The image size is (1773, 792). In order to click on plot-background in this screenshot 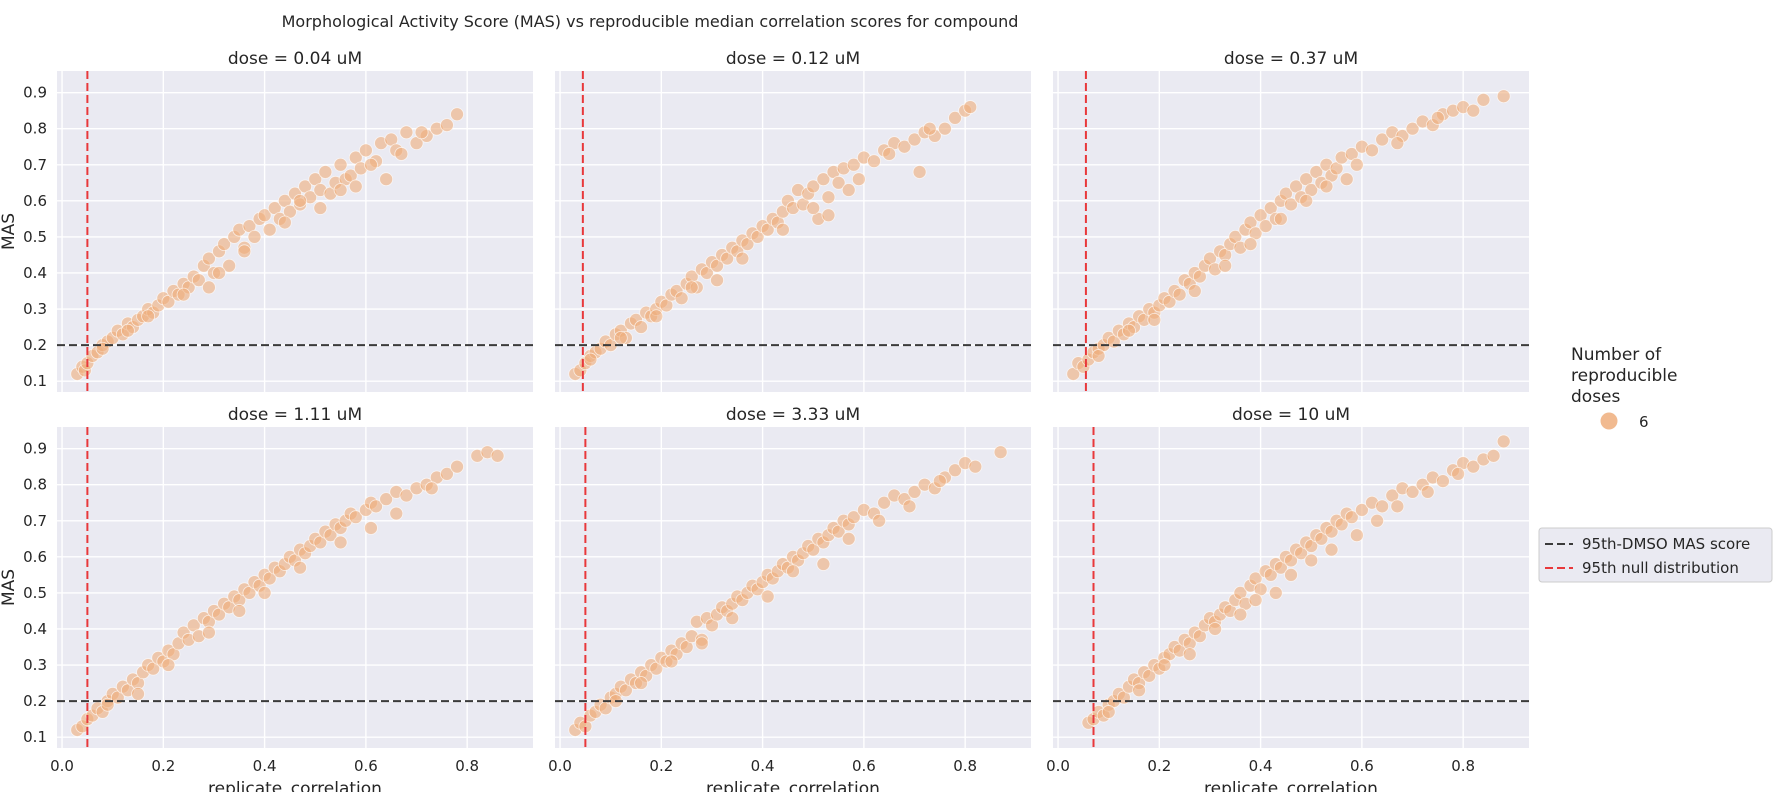, I will do `click(793, 587)`.